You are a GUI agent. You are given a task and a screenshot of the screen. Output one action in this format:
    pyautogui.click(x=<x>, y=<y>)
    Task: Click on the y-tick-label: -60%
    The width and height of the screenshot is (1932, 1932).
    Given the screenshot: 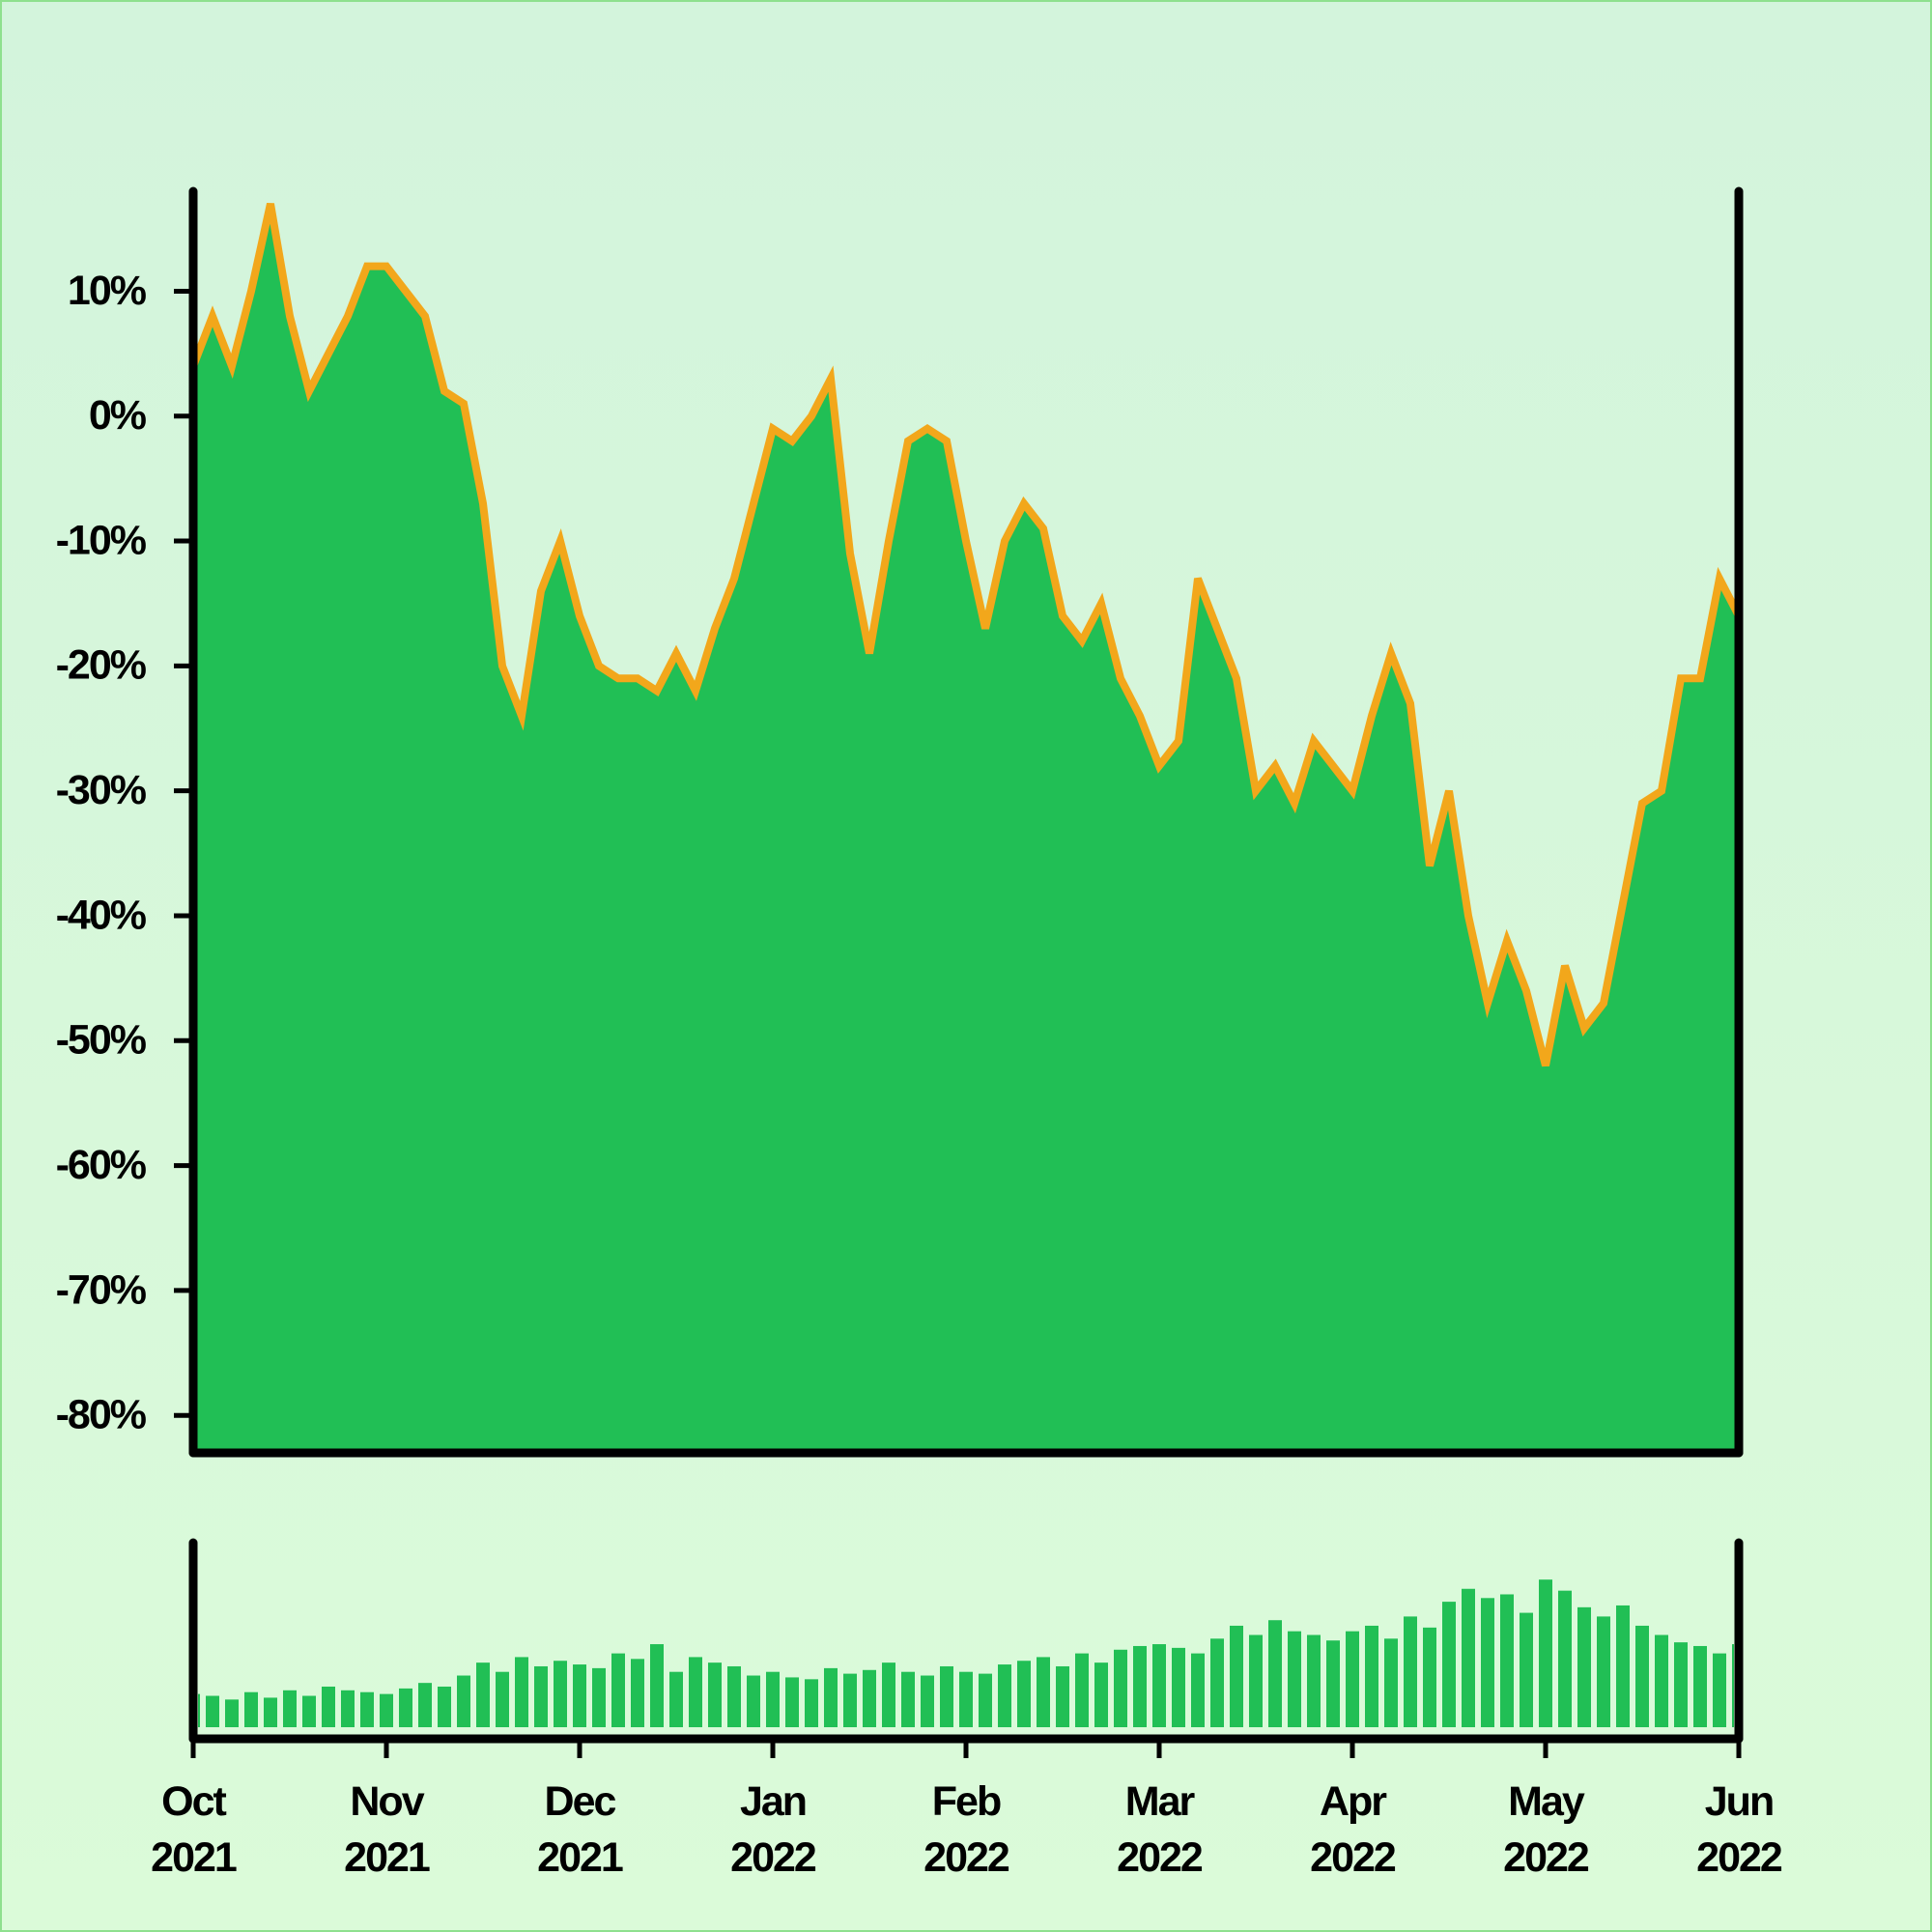 What is the action you would take?
    pyautogui.click(x=101, y=1165)
    